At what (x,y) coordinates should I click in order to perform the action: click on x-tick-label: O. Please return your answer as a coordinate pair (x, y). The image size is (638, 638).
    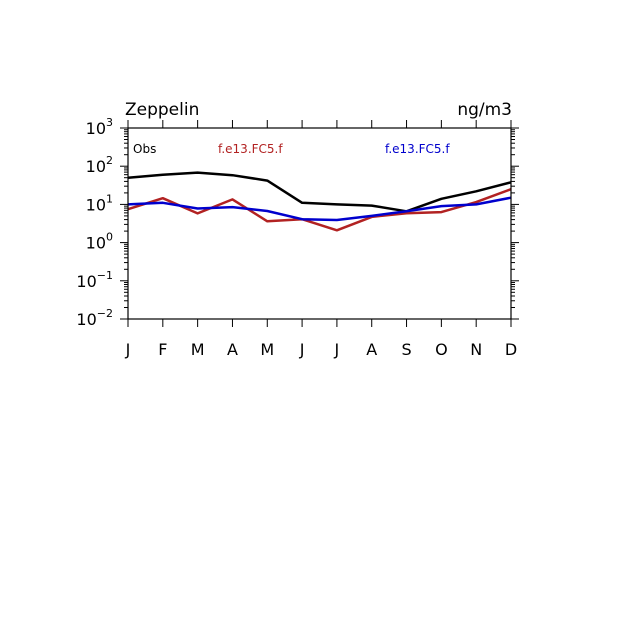
    Looking at the image, I should click on (441, 349).